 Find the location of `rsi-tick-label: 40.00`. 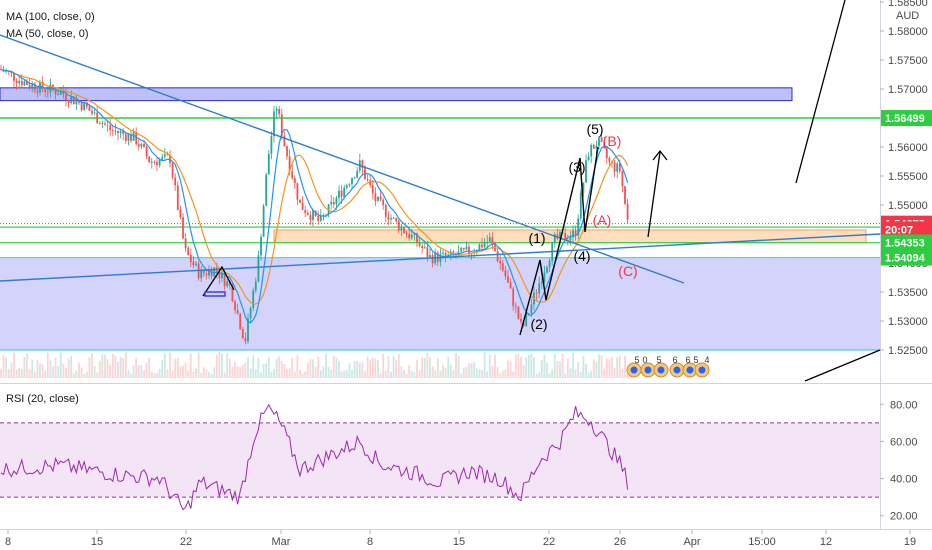

rsi-tick-label: 40.00 is located at coordinates (904, 480).